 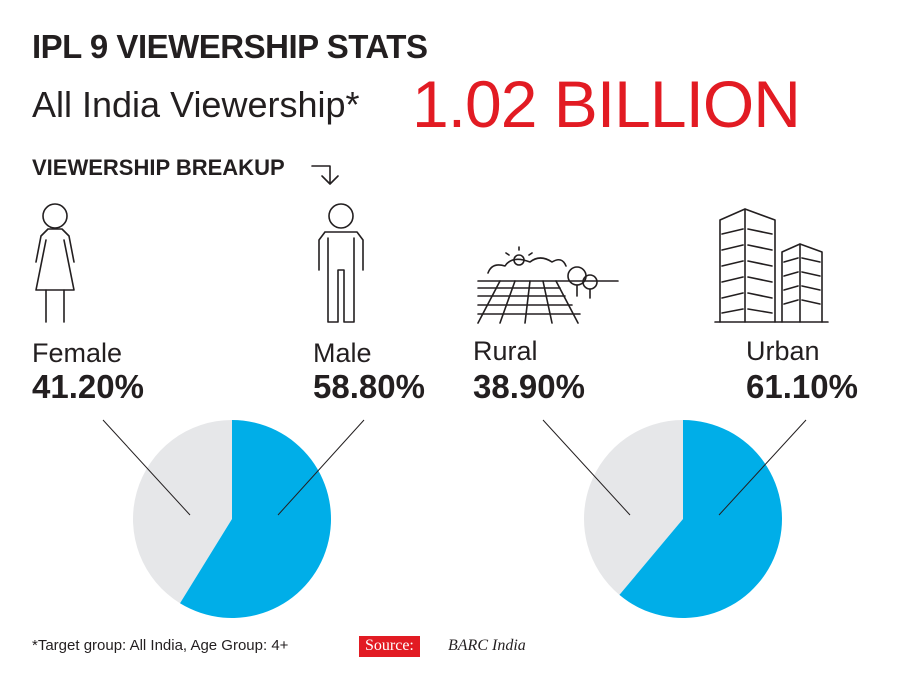 What do you see at coordinates (196, 104) in the screenshot?
I see `subtitle: All India Viewership*` at bounding box center [196, 104].